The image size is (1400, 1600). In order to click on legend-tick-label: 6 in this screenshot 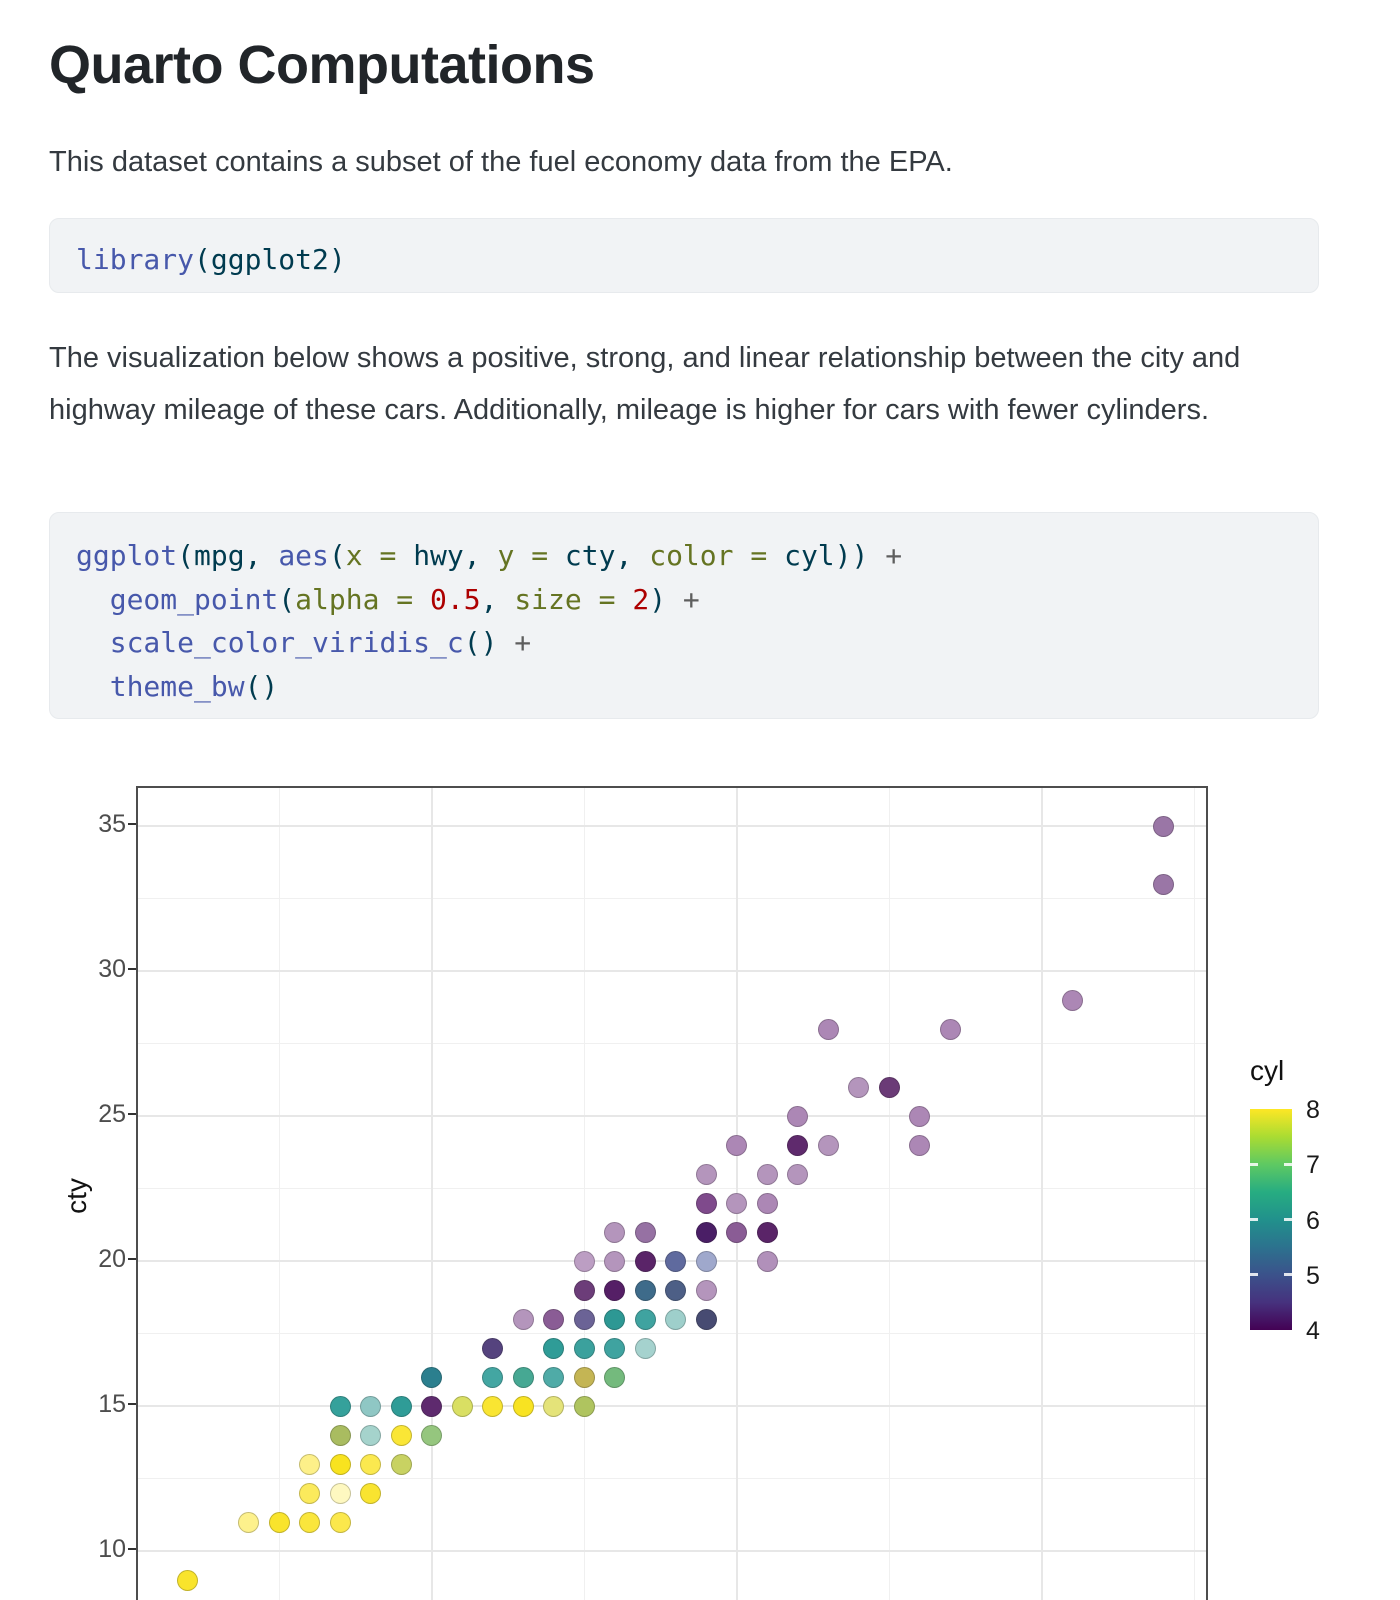, I will do `click(1313, 1220)`.